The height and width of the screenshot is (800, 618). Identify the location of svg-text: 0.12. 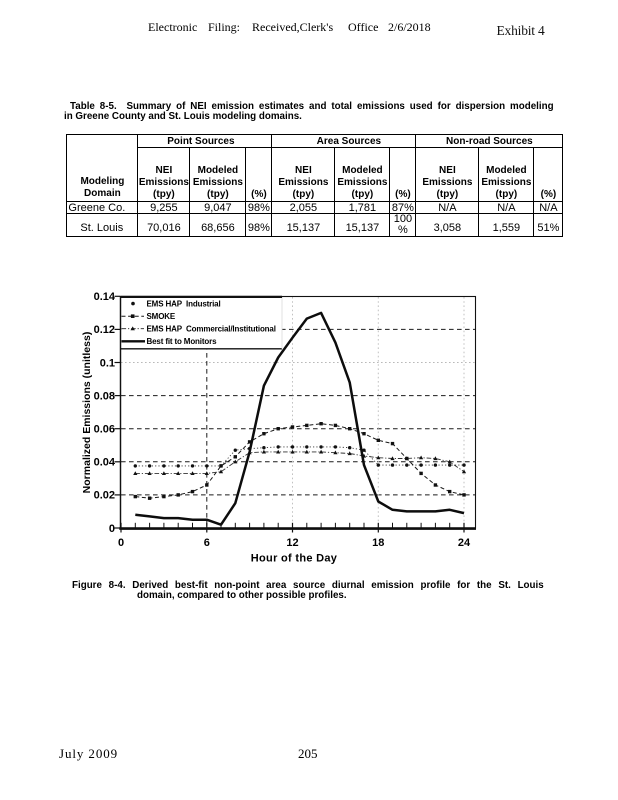
(104, 330).